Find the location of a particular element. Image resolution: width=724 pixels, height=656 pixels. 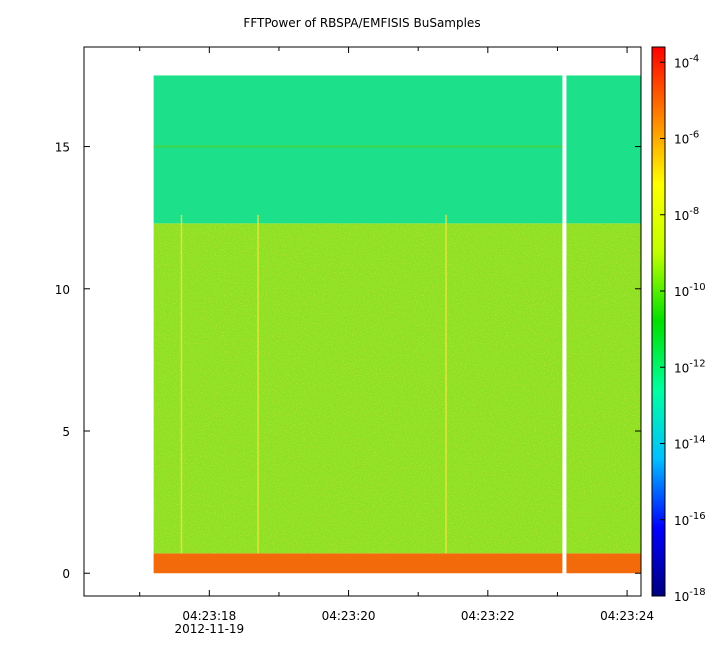

colorbar-tick-label: 10⁻⁴ is located at coordinates (686, 61).